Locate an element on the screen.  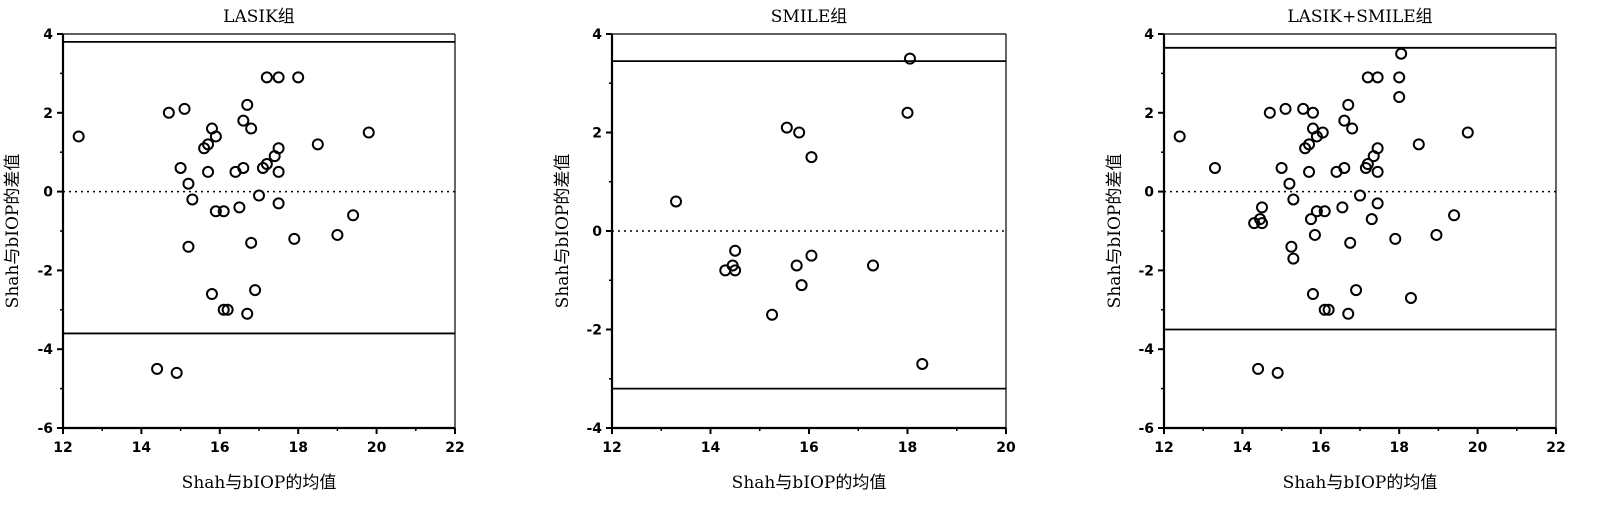
x-tick-label: 22 is located at coordinates (1555, 448).